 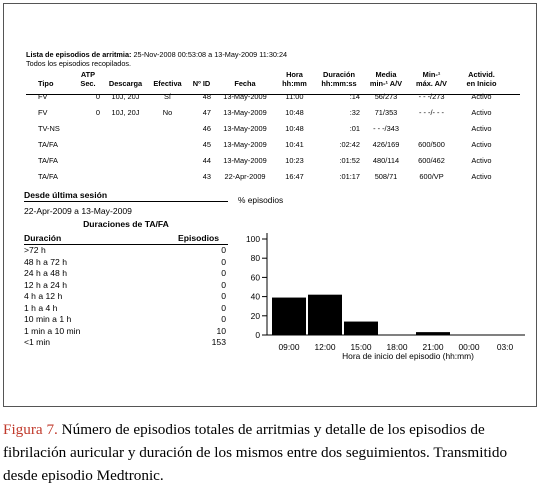 What do you see at coordinates (218, 342) in the screenshot?
I see `duration-count: 153` at bounding box center [218, 342].